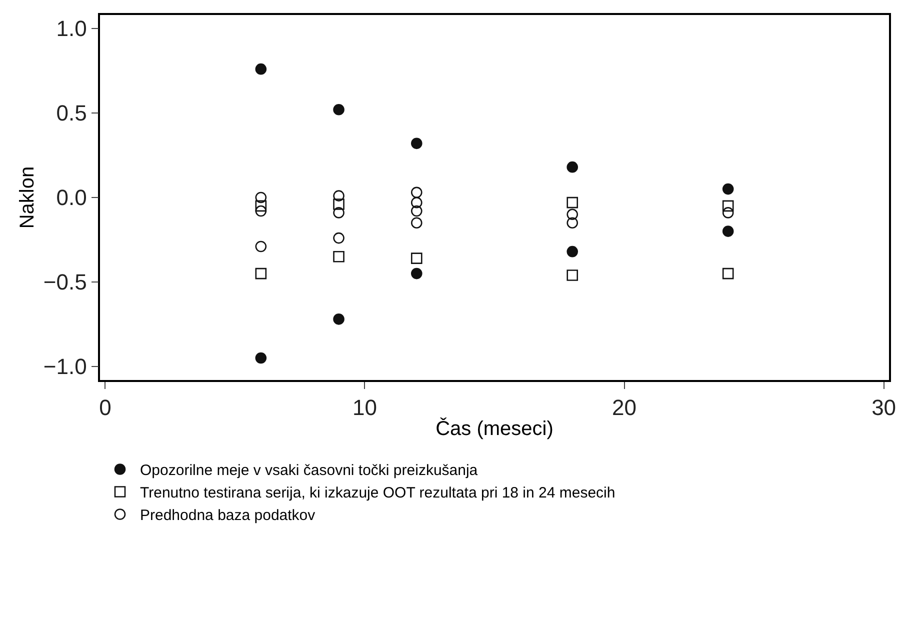 This screenshot has width=906, height=620. I want to click on y-tick-label: 0.5, so click(71, 113).